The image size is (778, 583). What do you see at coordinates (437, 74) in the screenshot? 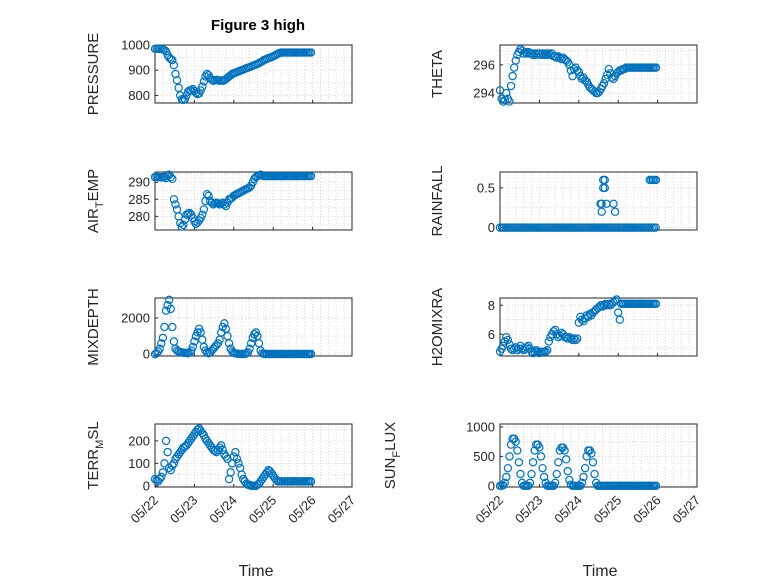
I see `y-axis-label: THETA` at bounding box center [437, 74].